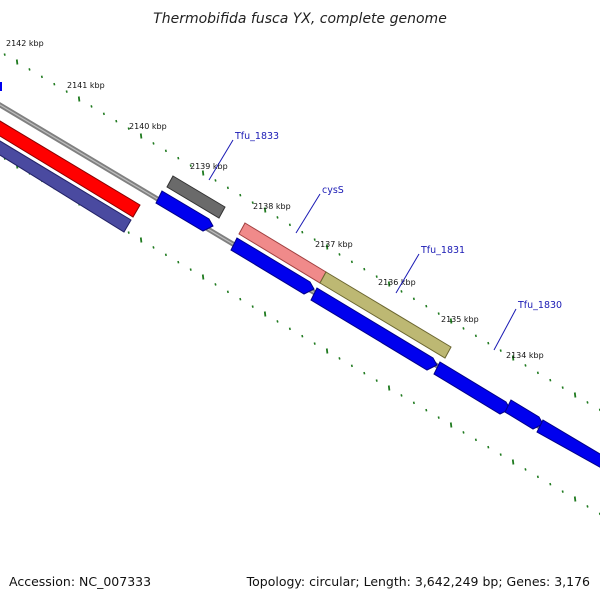 Image resolution: width=600 pixels, height=600 pixels. Describe the element at coordinates (374, 329) in the screenshot. I see `feature-blue-cds-b` at that location.